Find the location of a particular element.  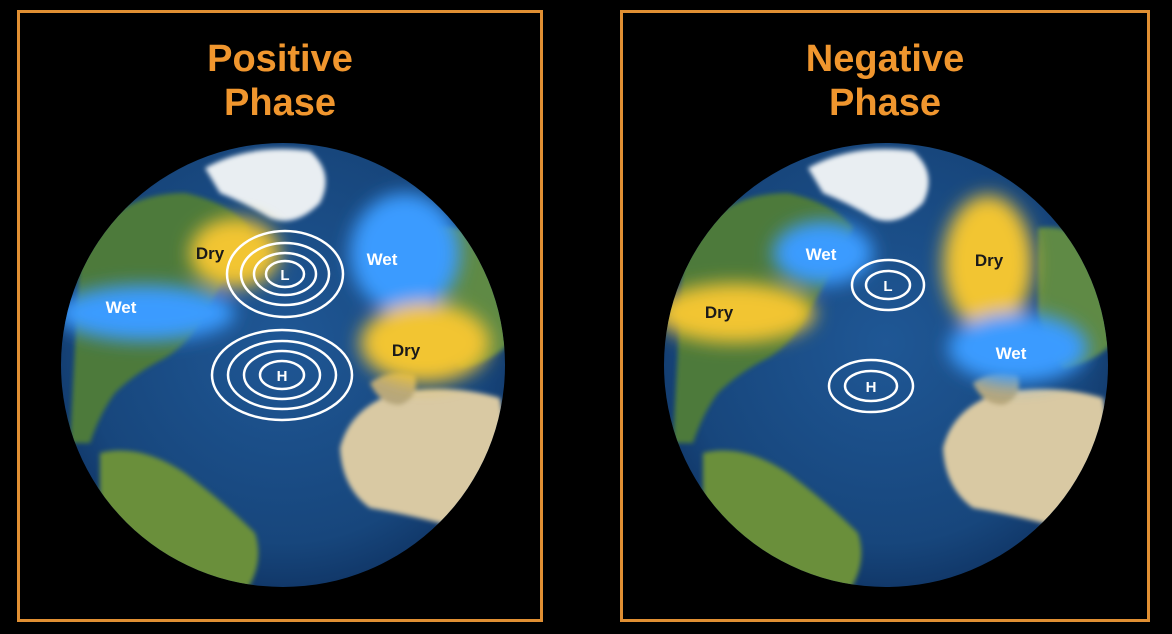

panel-title: Positive Phase is located at coordinates (280, 81).